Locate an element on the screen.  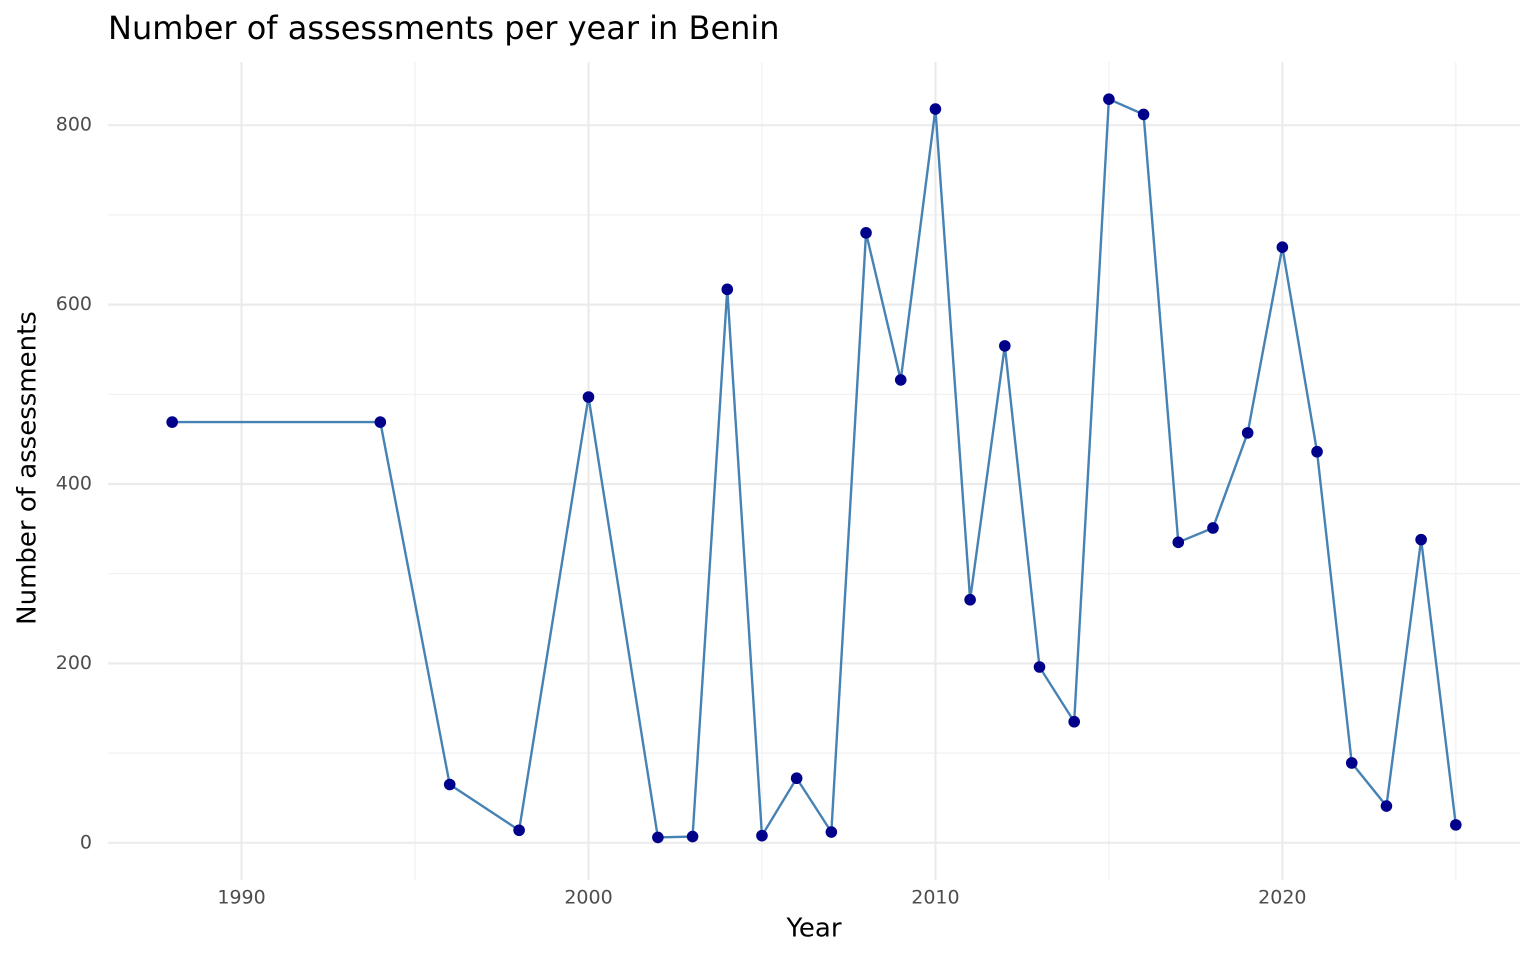
y-tick-label: 800 is located at coordinates (74, 125).